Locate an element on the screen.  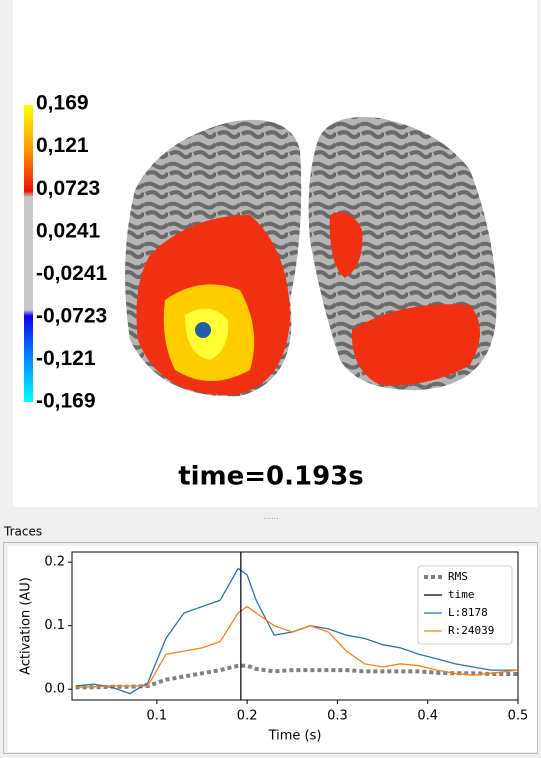
legend-box is located at coordinates (465, 605).